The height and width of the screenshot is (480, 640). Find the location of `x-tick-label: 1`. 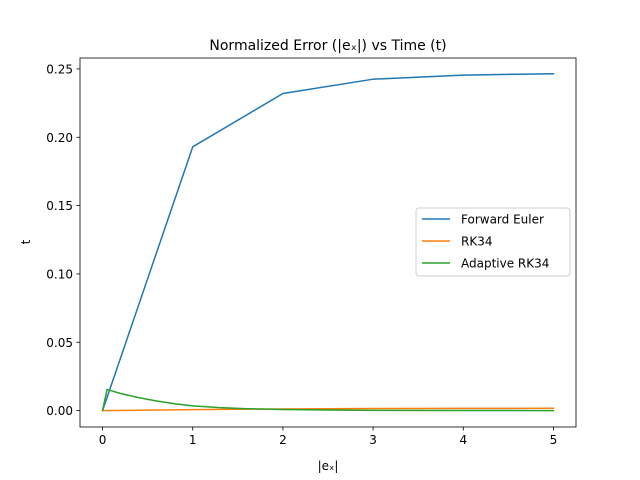

x-tick-label: 1 is located at coordinates (193, 440).